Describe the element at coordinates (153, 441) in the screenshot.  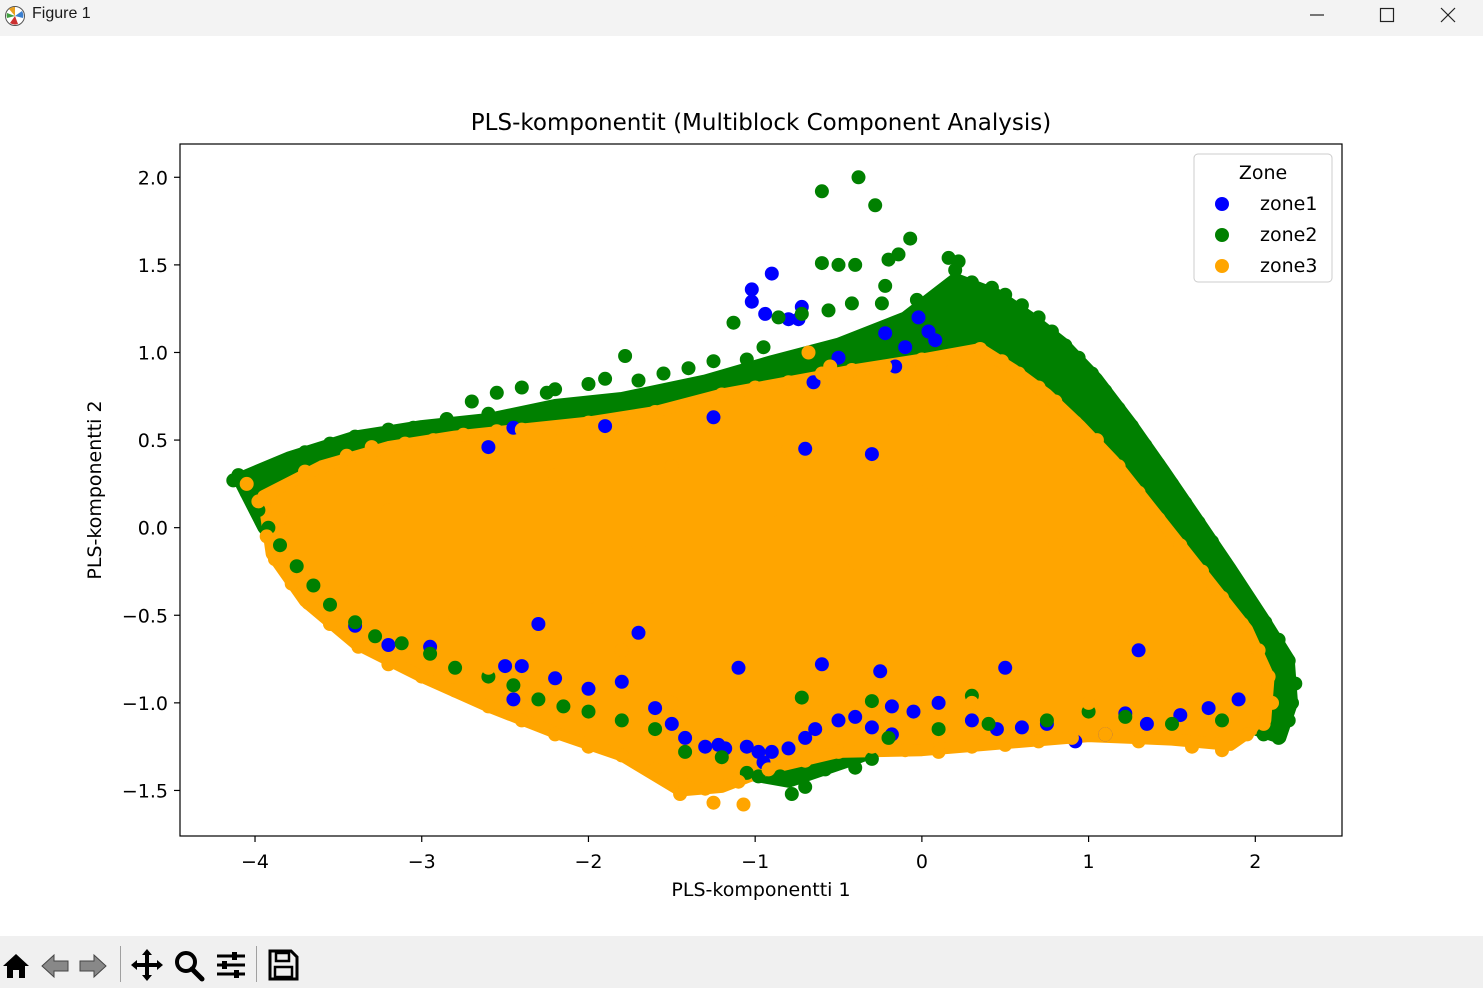
I see `y-tick-label: 0.5` at that location.